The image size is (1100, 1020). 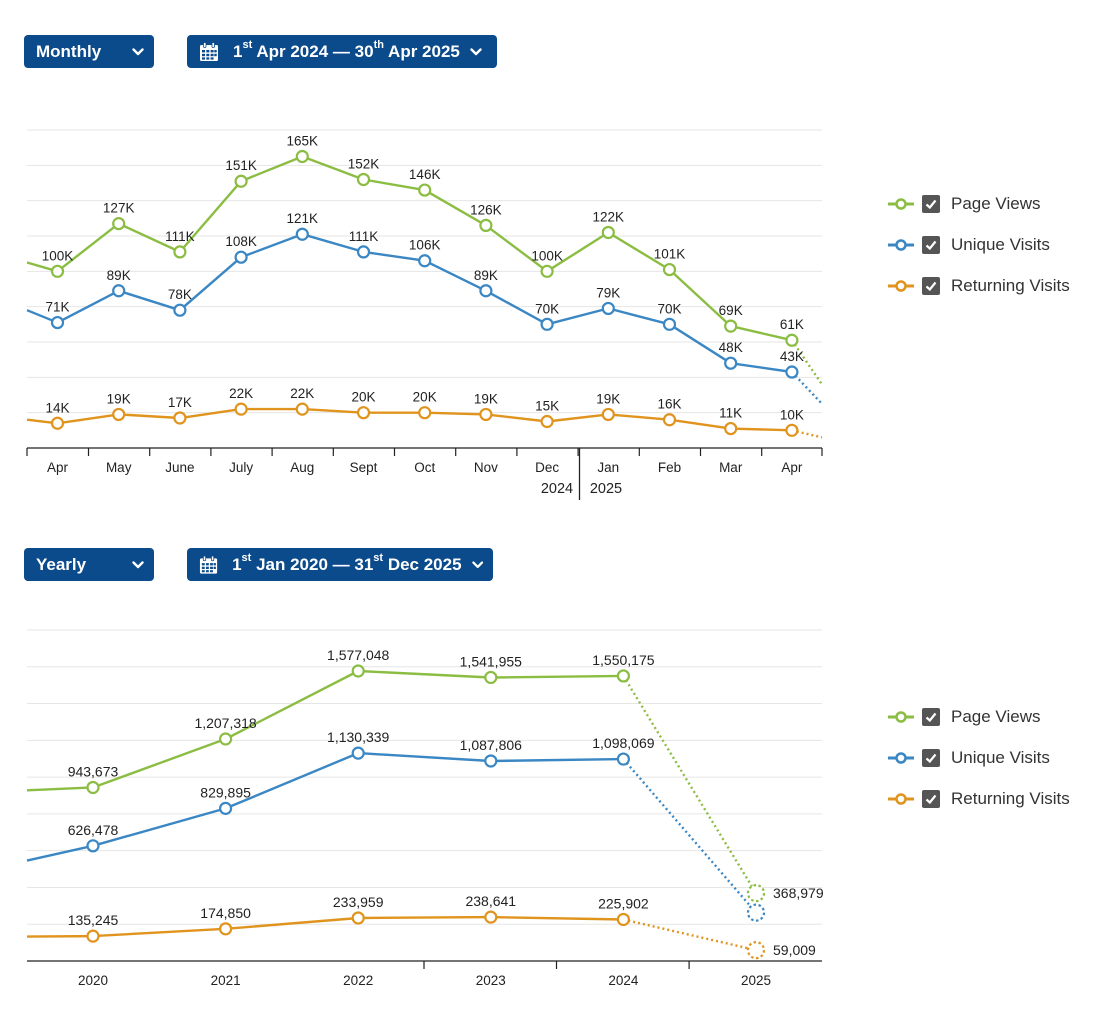 I want to click on data-label: 152K, so click(x=364, y=163).